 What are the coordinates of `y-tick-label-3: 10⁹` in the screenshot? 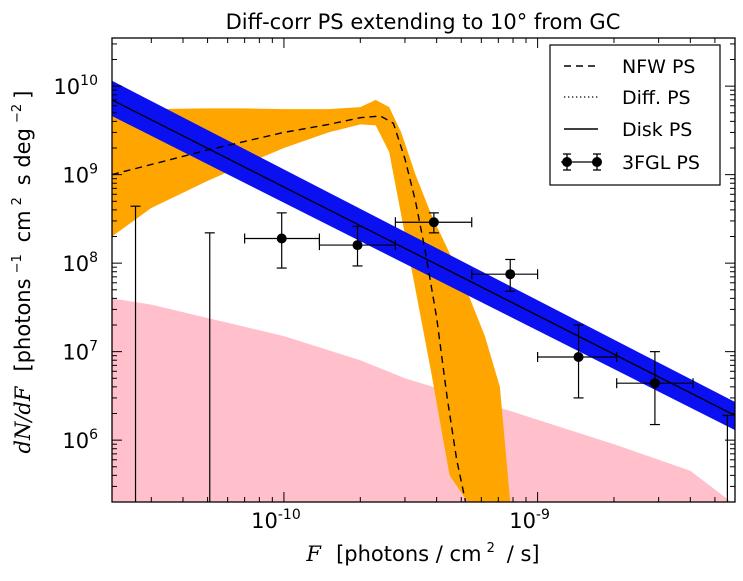 It's located at (80, 175).